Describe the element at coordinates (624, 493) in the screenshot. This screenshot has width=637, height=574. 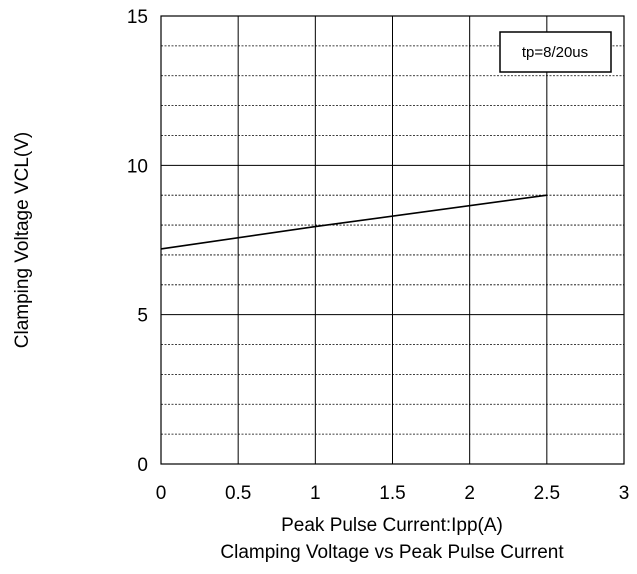
I see `x-tick-label: 3` at that location.